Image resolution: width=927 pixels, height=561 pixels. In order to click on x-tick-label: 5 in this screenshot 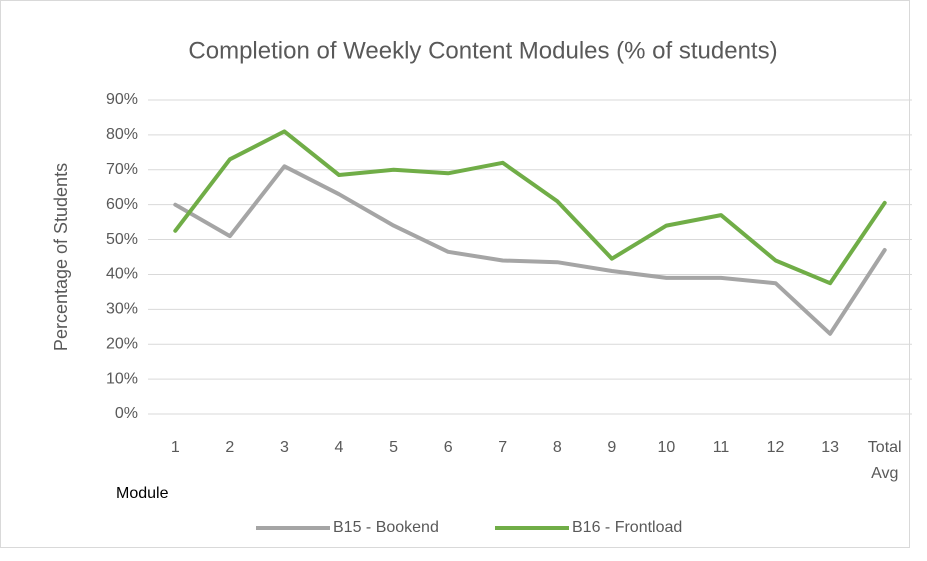, I will do `click(394, 447)`.